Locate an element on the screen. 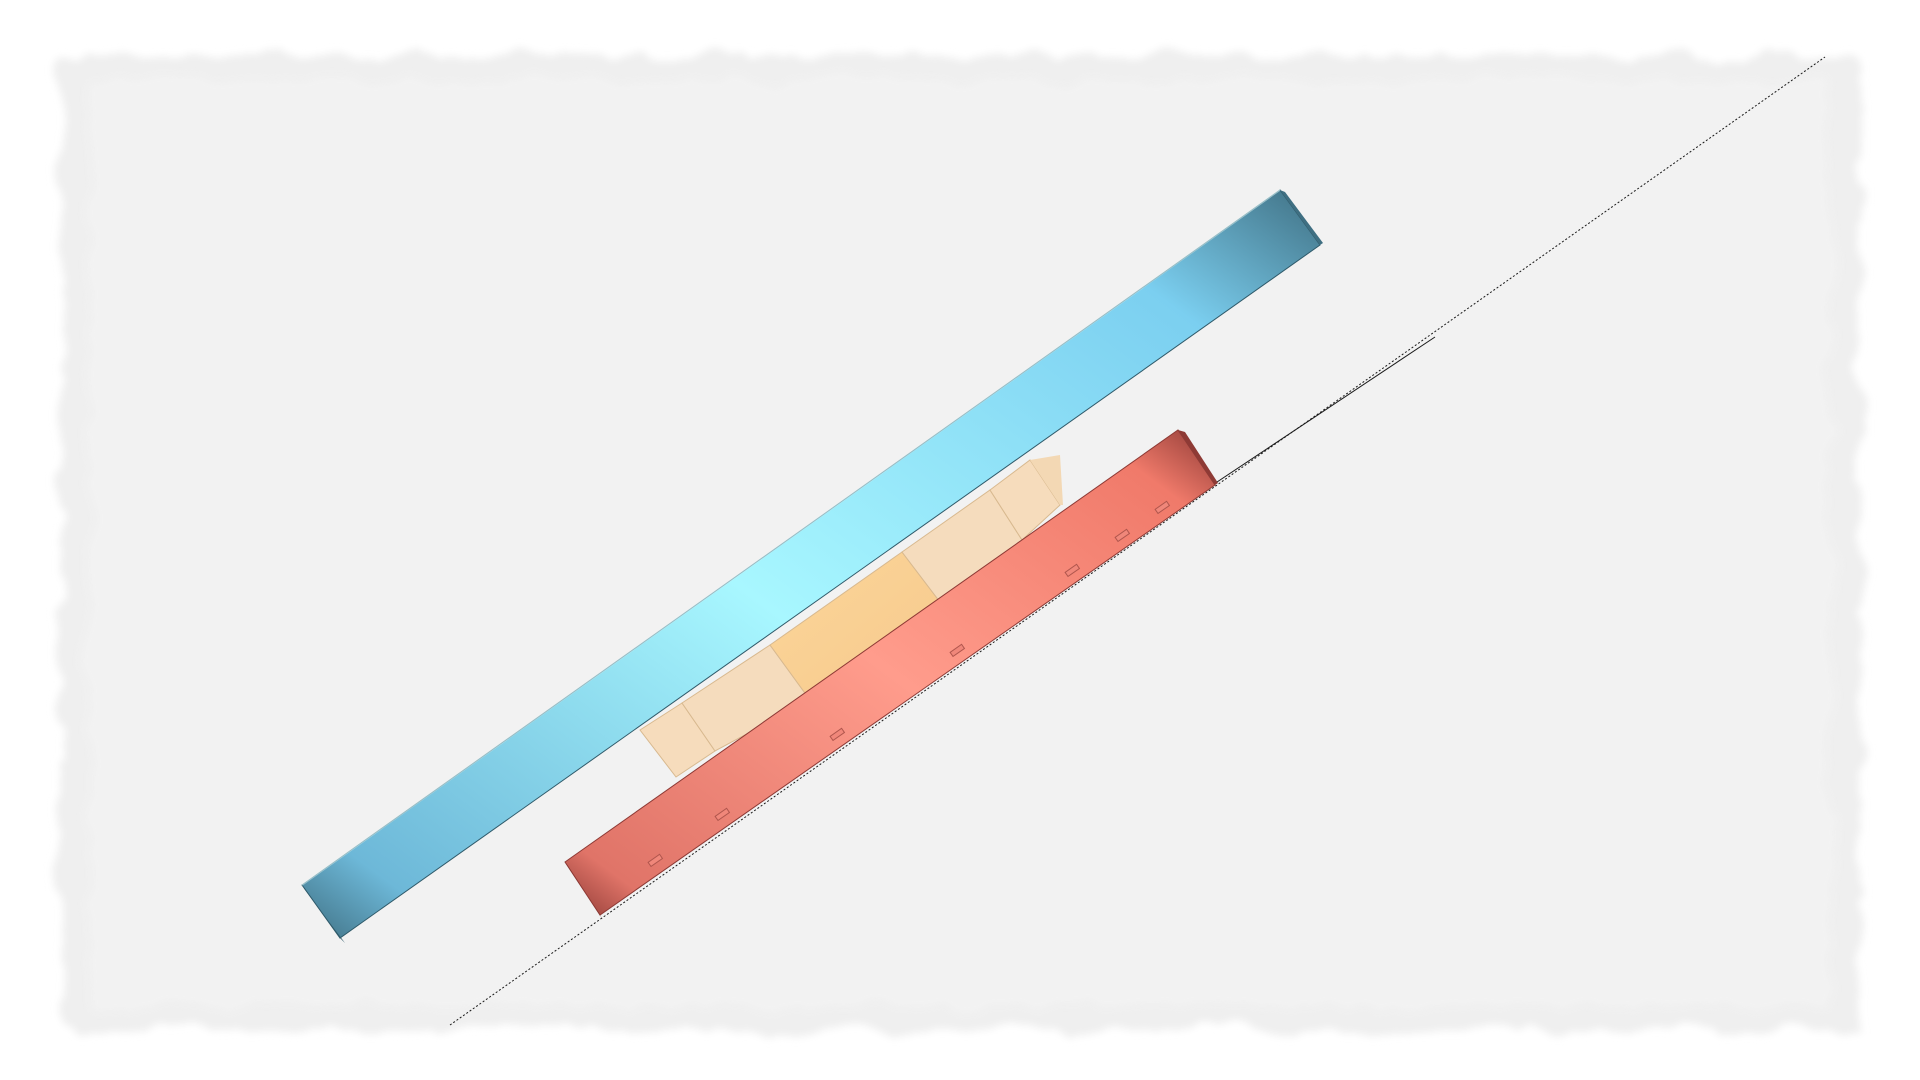 The width and height of the screenshot is (1920, 1080). red-plate-end-right is located at coordinates (1198, 457).